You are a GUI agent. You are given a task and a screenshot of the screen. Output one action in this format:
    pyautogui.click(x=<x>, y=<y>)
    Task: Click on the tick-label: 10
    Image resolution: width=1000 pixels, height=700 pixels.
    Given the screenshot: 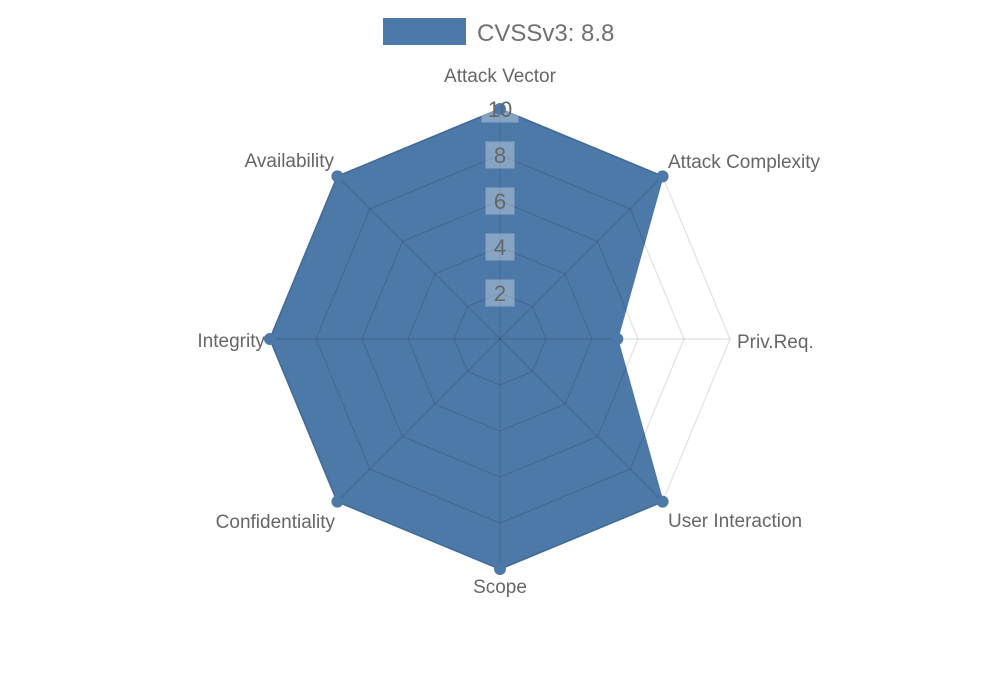 What is the action you would take?
    pyautogui.click(x=500, y=109)
    